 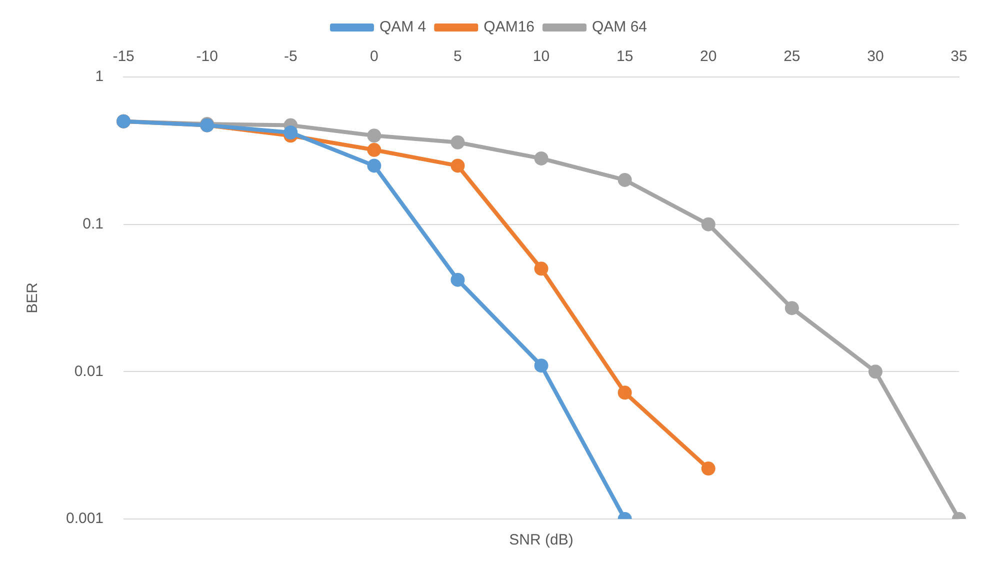 I want to click on legend-label: QAM 64, so click(x=620, y=27).